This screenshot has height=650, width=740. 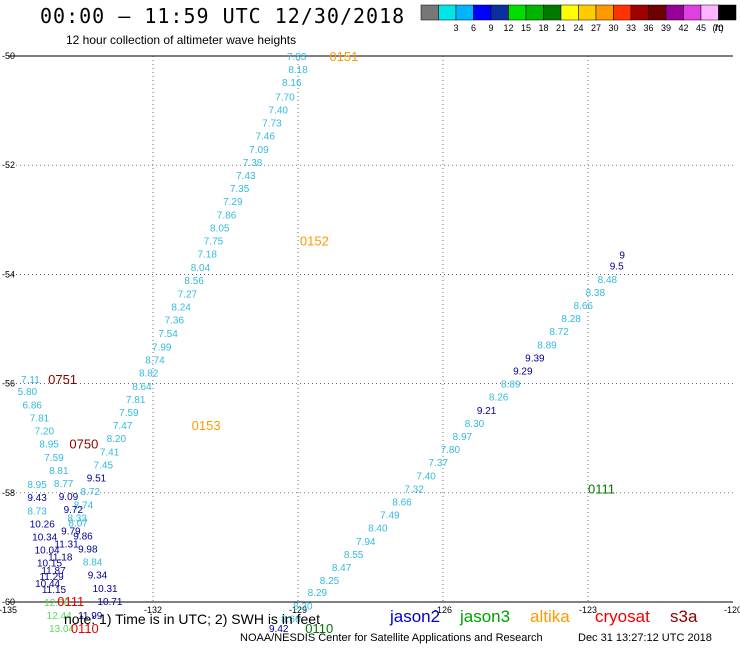 I want to click on wave-height-value: 11.29, so click(x=51, y=577).